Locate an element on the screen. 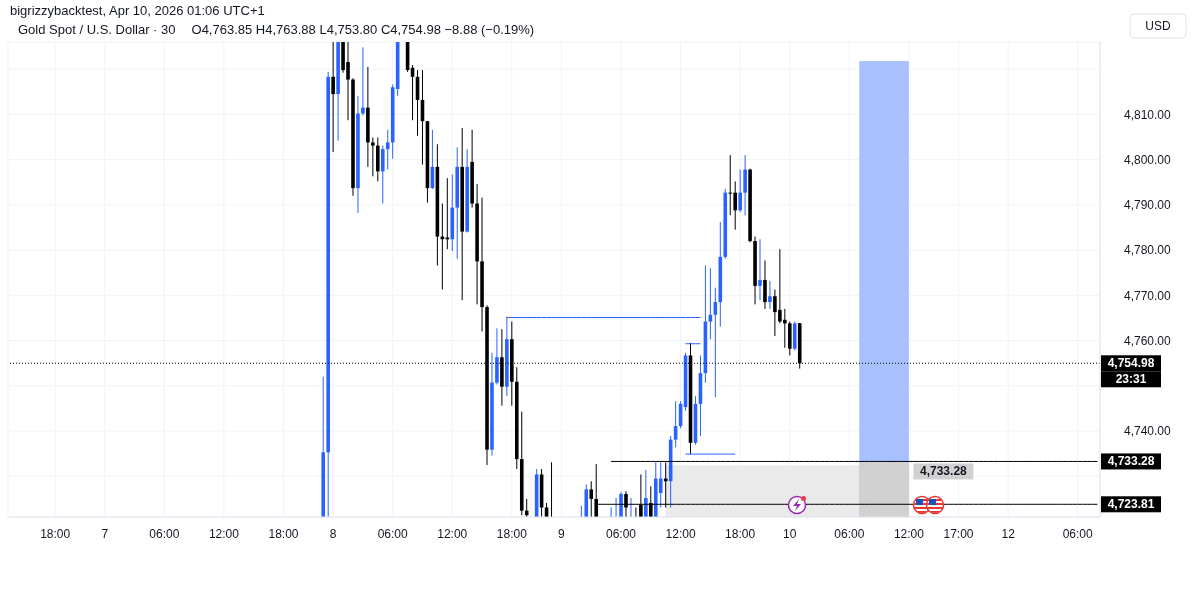 The width and height of the screenshot is (1200, 599). y-tick-label: 4,780.00 is located at coordinates (1148, 250).